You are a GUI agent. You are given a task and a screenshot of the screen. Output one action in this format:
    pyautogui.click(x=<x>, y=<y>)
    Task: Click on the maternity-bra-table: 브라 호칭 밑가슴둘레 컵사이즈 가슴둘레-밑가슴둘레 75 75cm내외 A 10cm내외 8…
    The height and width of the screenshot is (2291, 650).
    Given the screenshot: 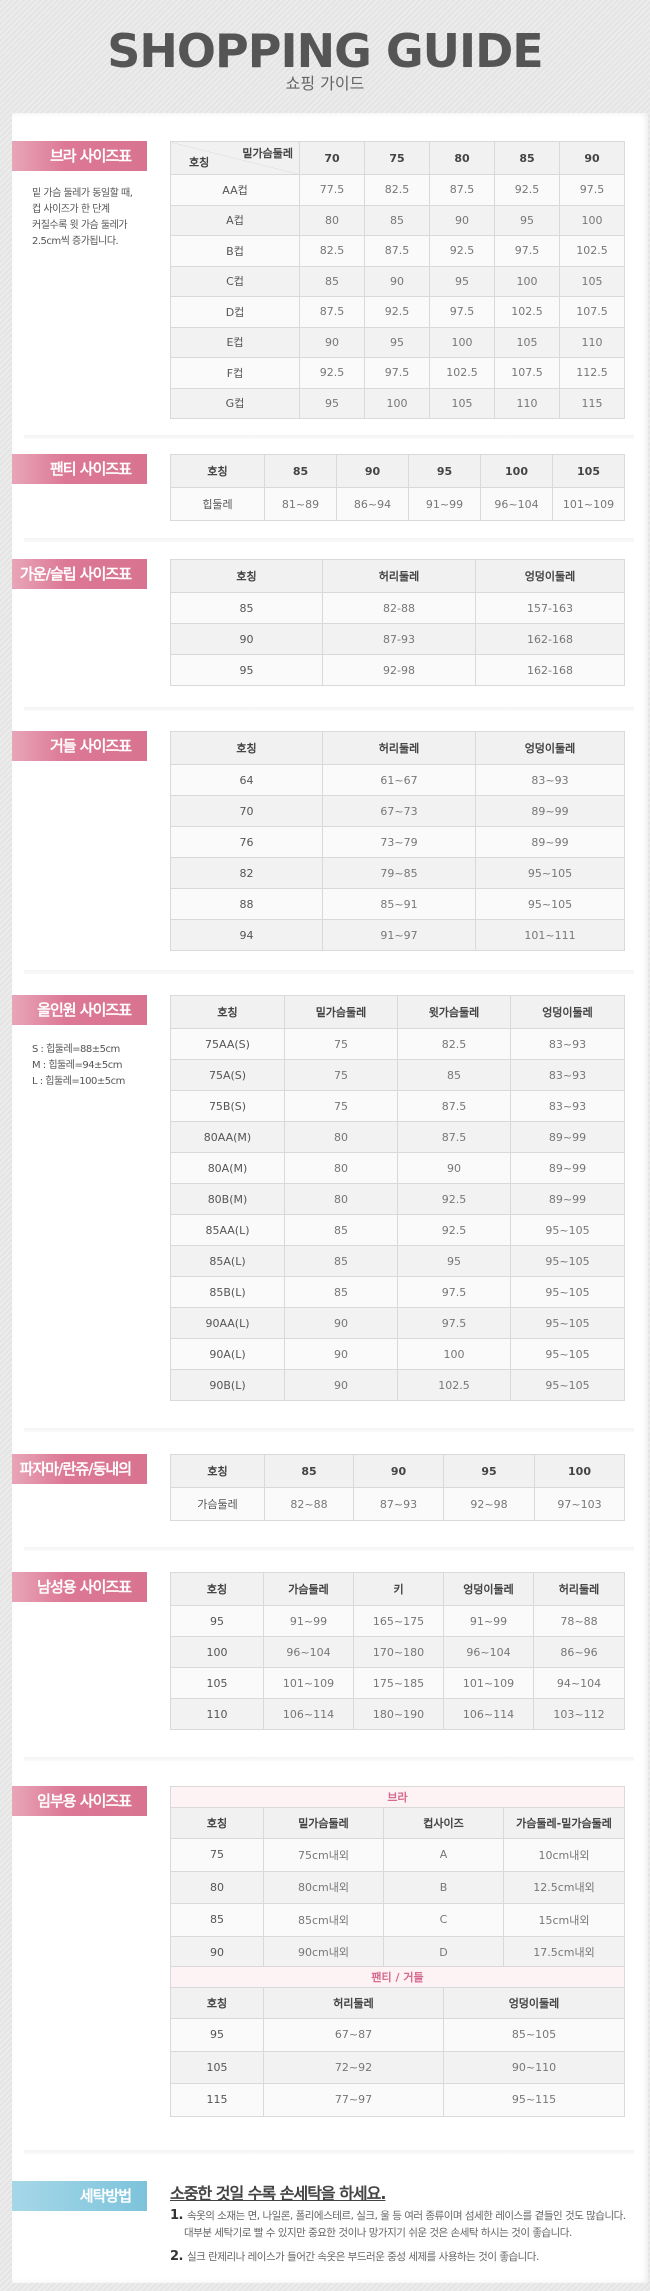 What is the action you would take?
    pyautogui.click(x=397, y=1877)
    